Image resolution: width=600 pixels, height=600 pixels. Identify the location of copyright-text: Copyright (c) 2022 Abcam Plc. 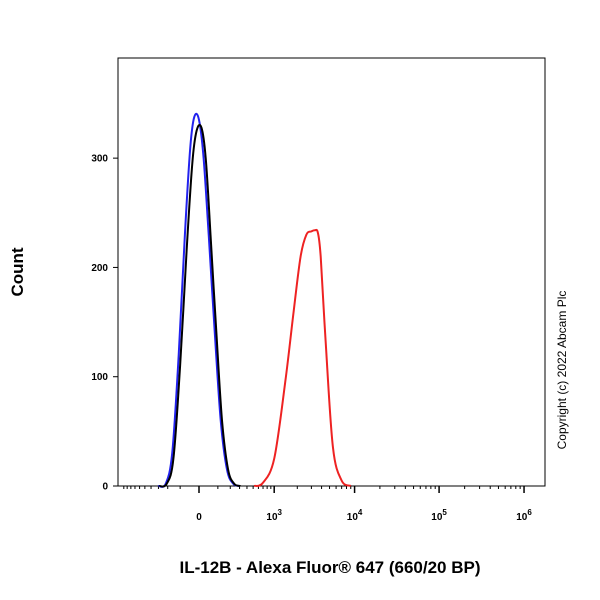
(562, 370).